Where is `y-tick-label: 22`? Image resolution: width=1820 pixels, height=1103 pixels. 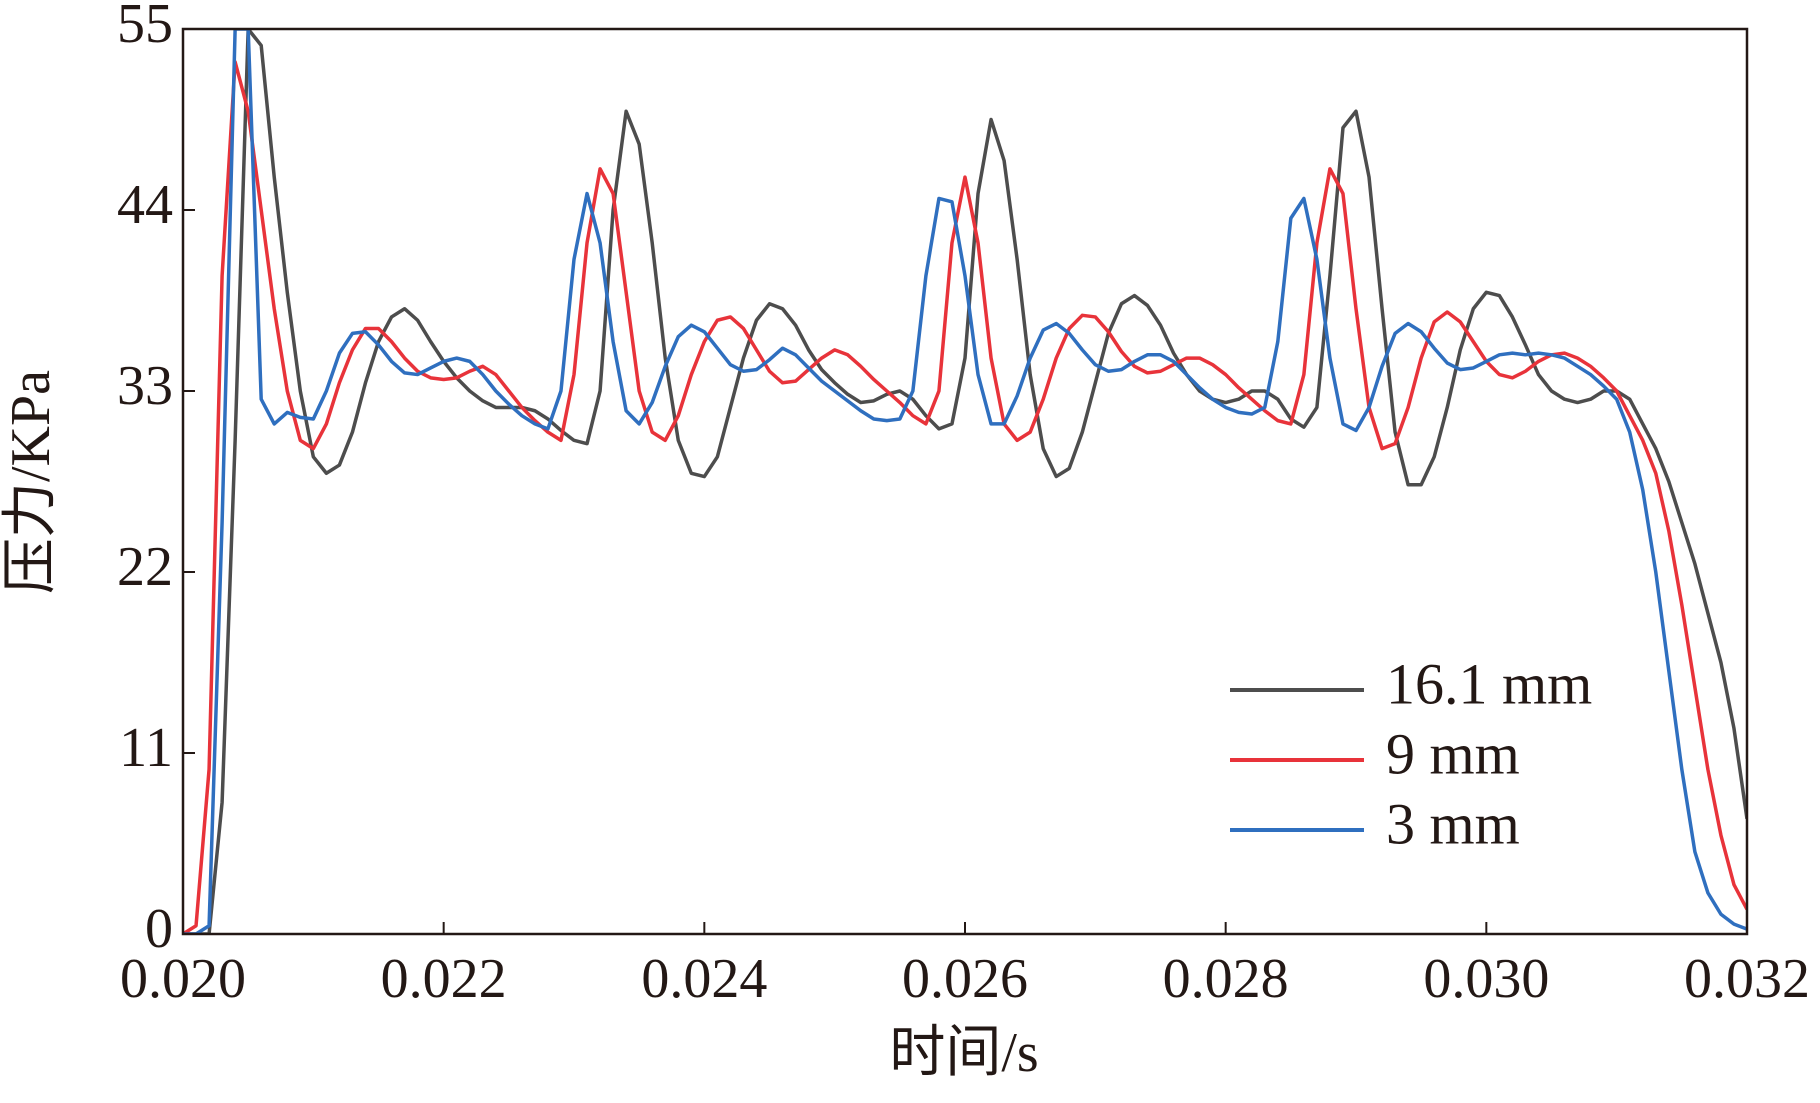 y-tick-label: 22 is located at coordinates (145, 567).